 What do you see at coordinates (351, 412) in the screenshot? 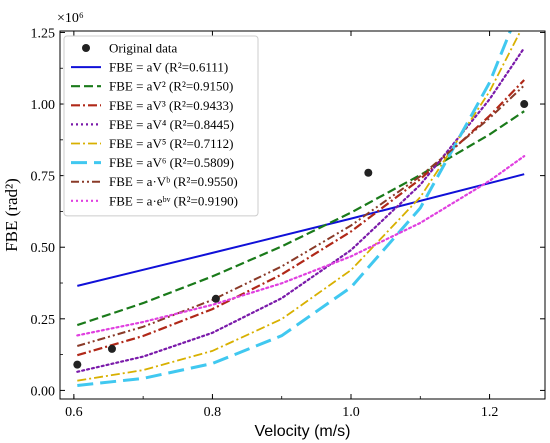
I see `x-tick-label: 1.0` at bounding box center [351, 412].